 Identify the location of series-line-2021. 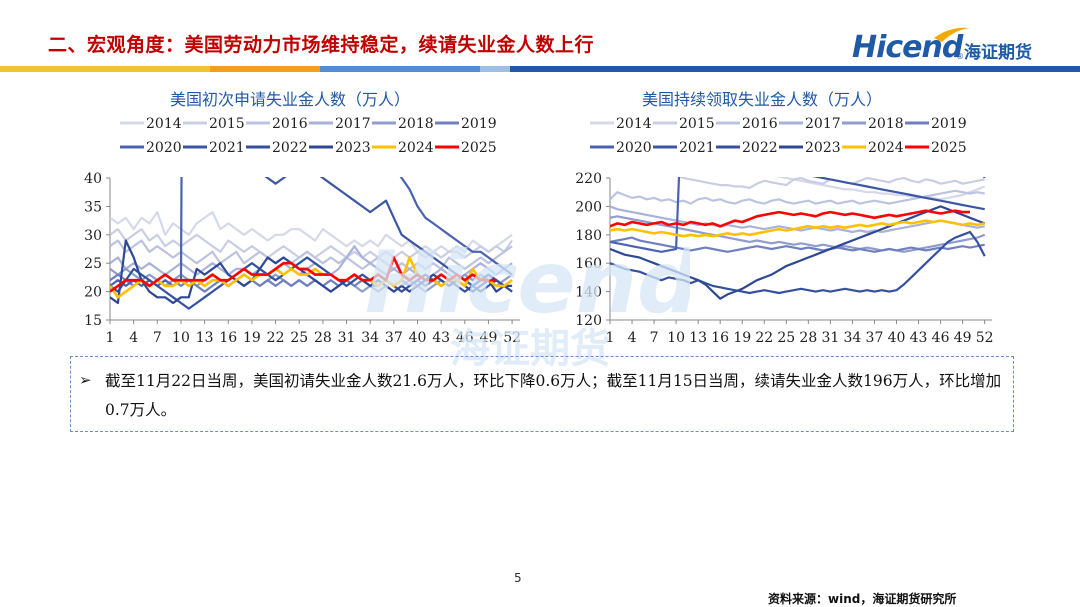
(388, 235).